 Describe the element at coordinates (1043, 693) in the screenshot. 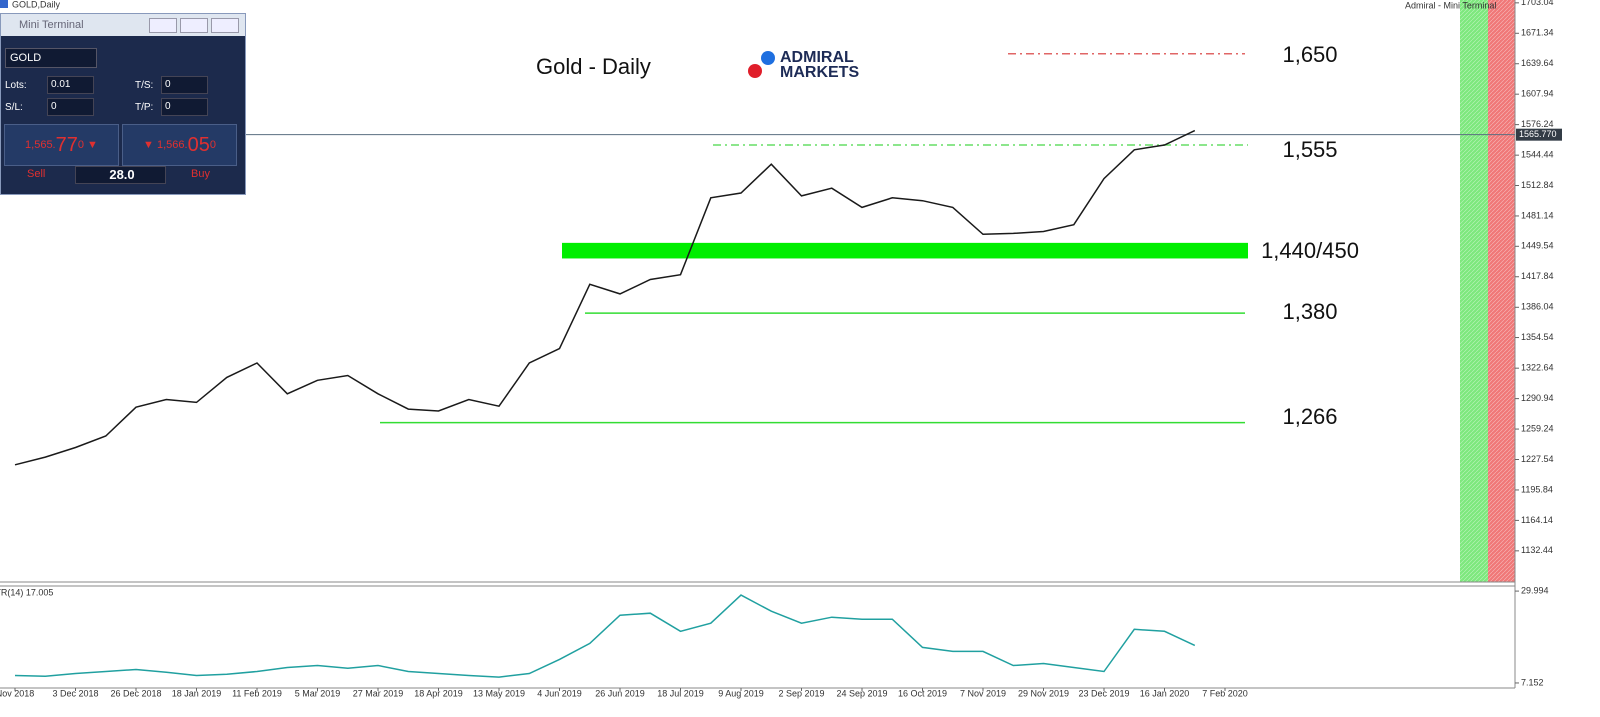

I see `x-tick-label: 29 Nov 2019` at that location.